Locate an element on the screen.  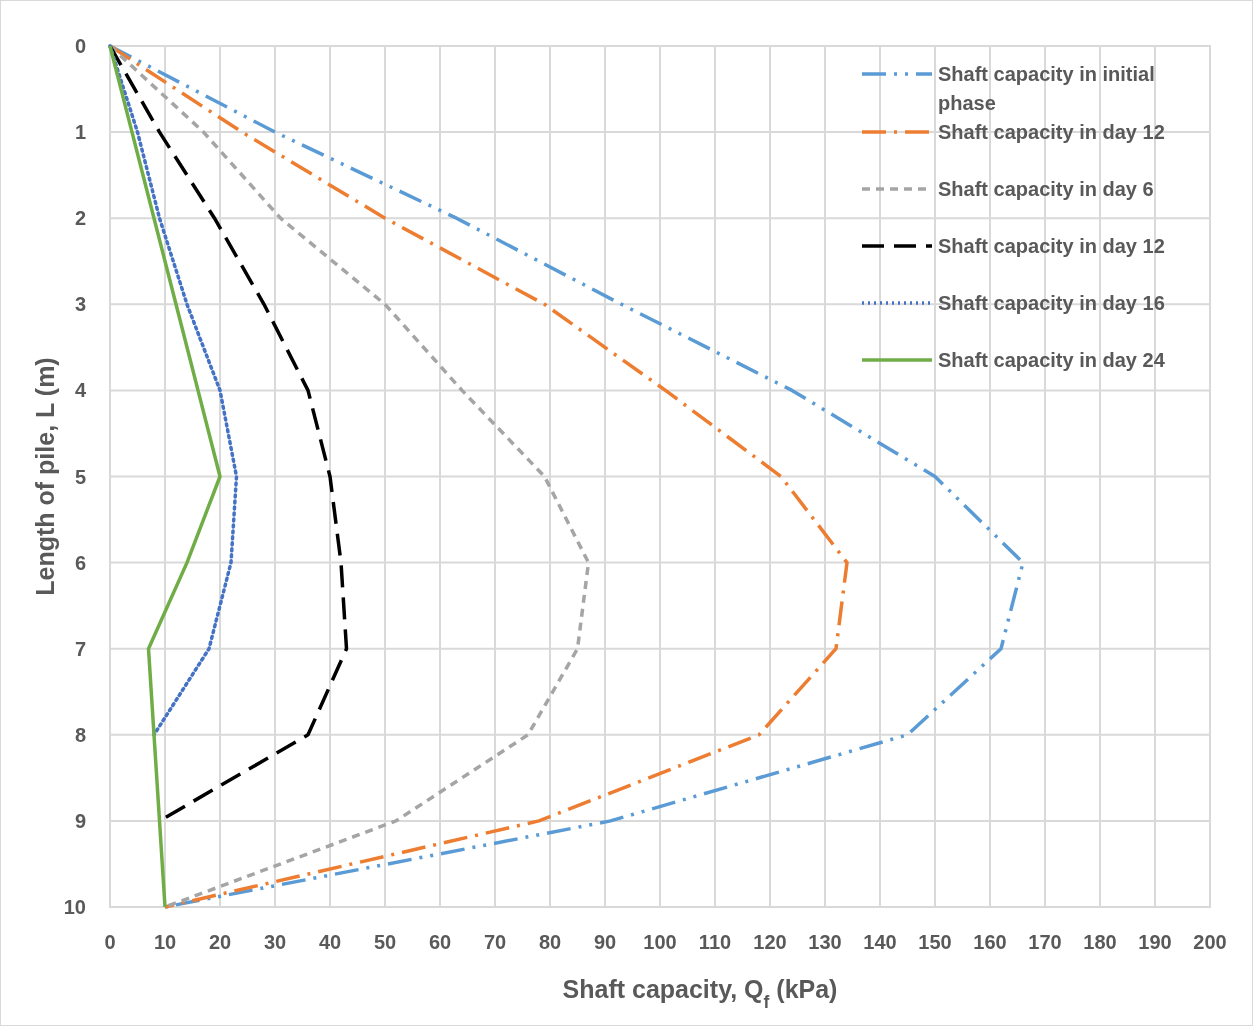
x-tick-label: 170 is located at coordinates (1045, 942).